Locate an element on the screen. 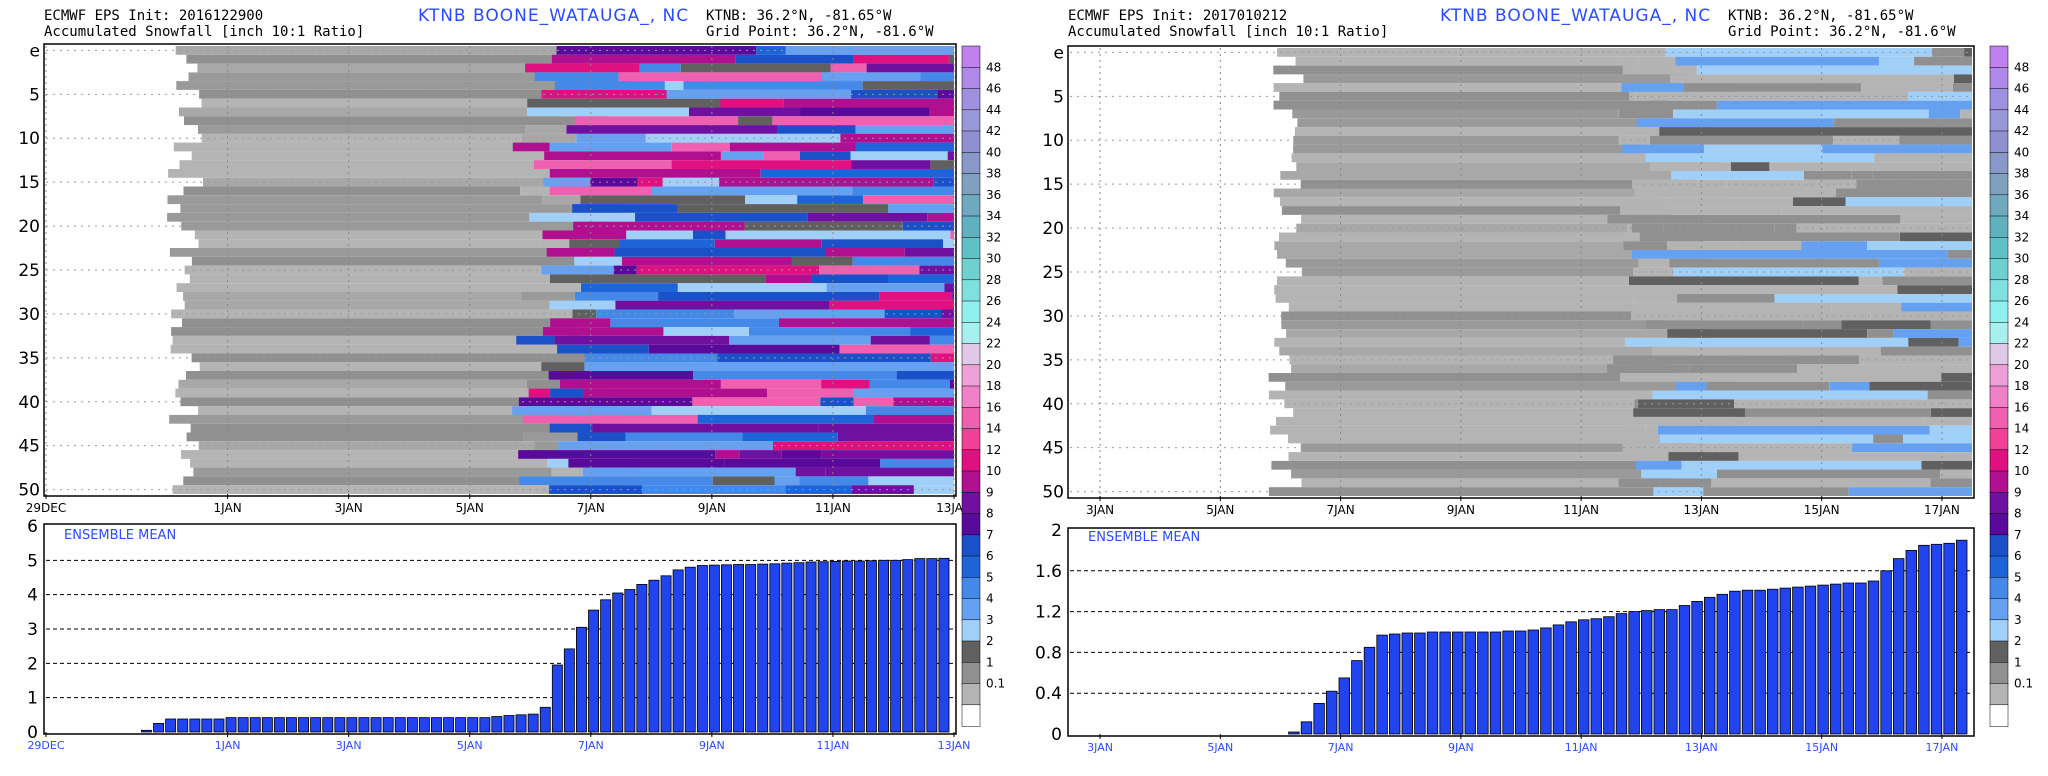  colorbar-label: 7 is located at coordinates (990, 535).